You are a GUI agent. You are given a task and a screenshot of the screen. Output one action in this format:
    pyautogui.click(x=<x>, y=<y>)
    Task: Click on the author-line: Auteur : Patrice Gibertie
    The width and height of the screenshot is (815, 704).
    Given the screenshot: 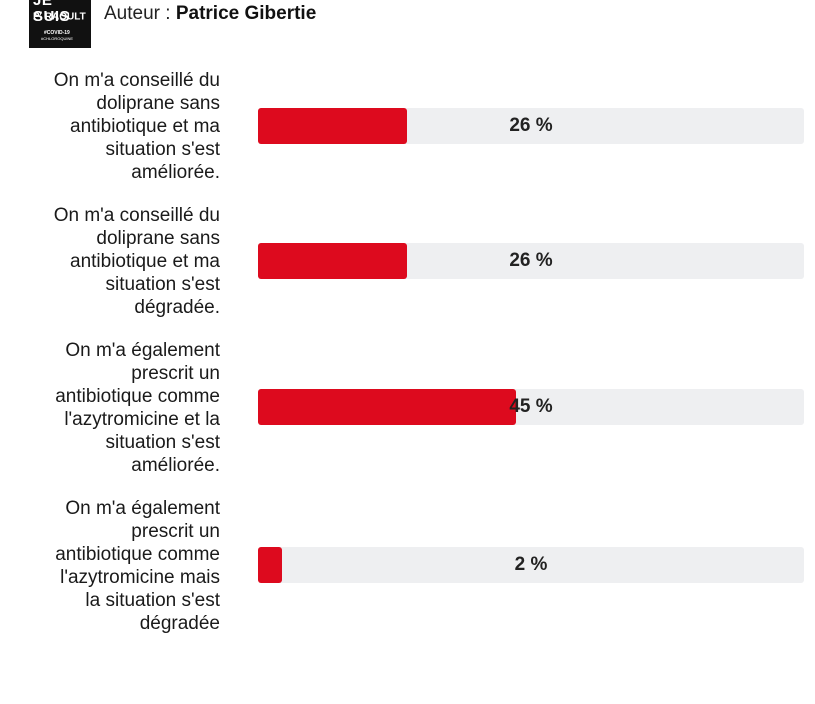 What is the action you would take?
    pyautogui.click(x=210, y=14)
    